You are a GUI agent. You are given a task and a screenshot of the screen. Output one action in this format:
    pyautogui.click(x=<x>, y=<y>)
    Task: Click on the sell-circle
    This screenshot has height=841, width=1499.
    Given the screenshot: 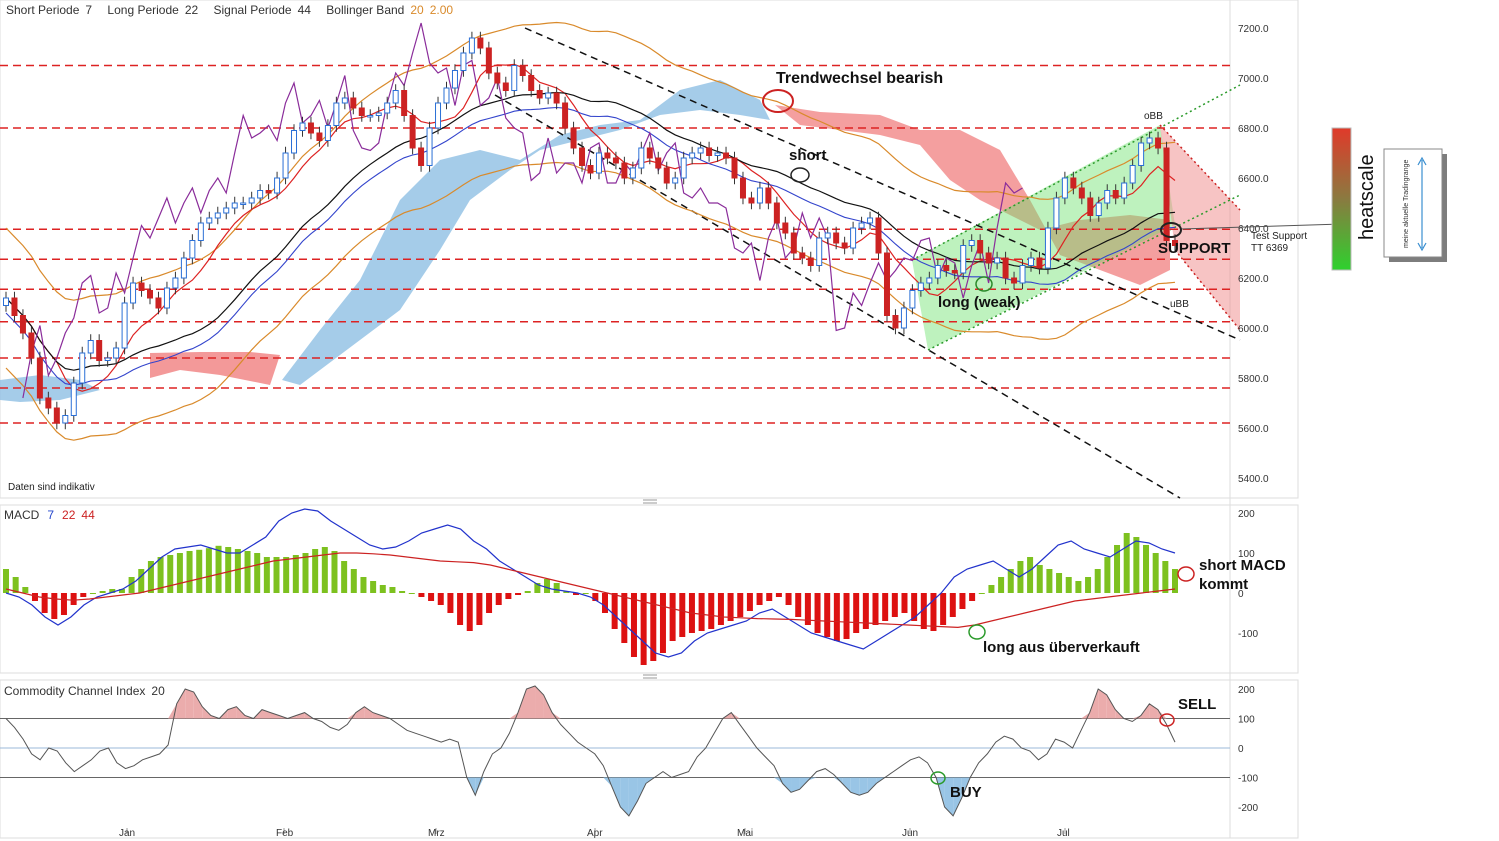 What is the action you would take?
    pyautogui.click(x=1167, y=720)
    